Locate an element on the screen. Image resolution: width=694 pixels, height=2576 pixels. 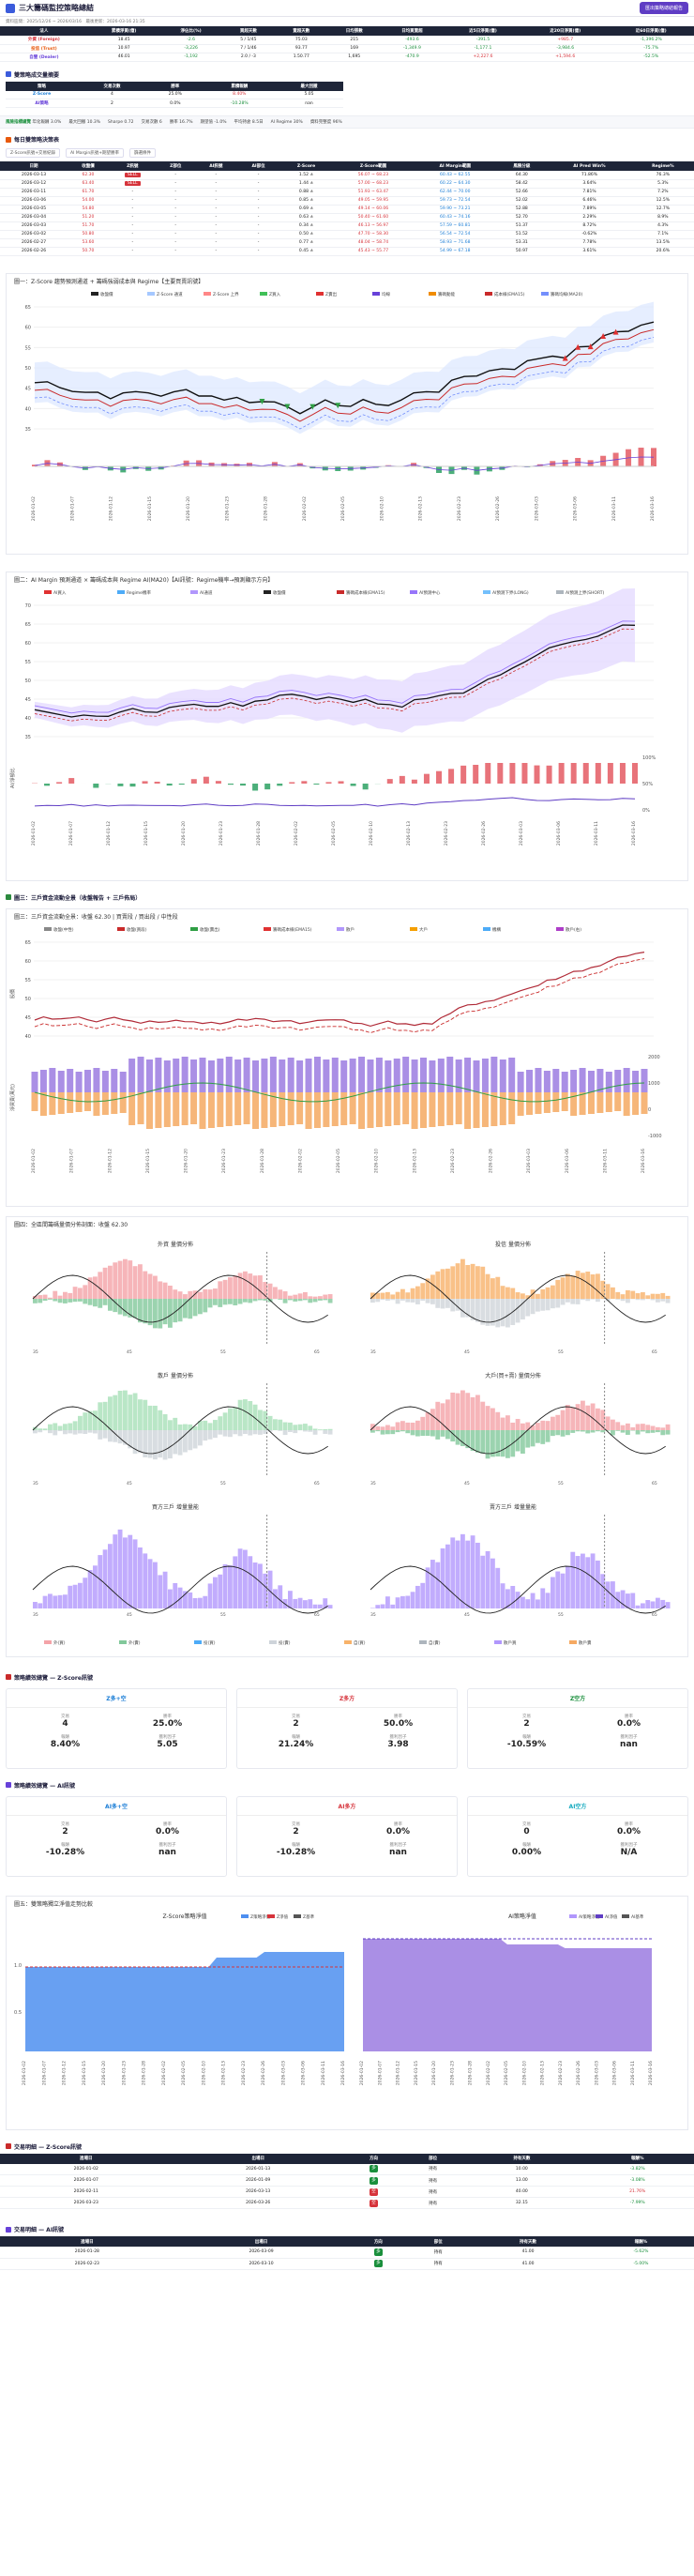
daily-tab: Z-Score訊號+交易紀錄 is located at coordinates (33, 153).